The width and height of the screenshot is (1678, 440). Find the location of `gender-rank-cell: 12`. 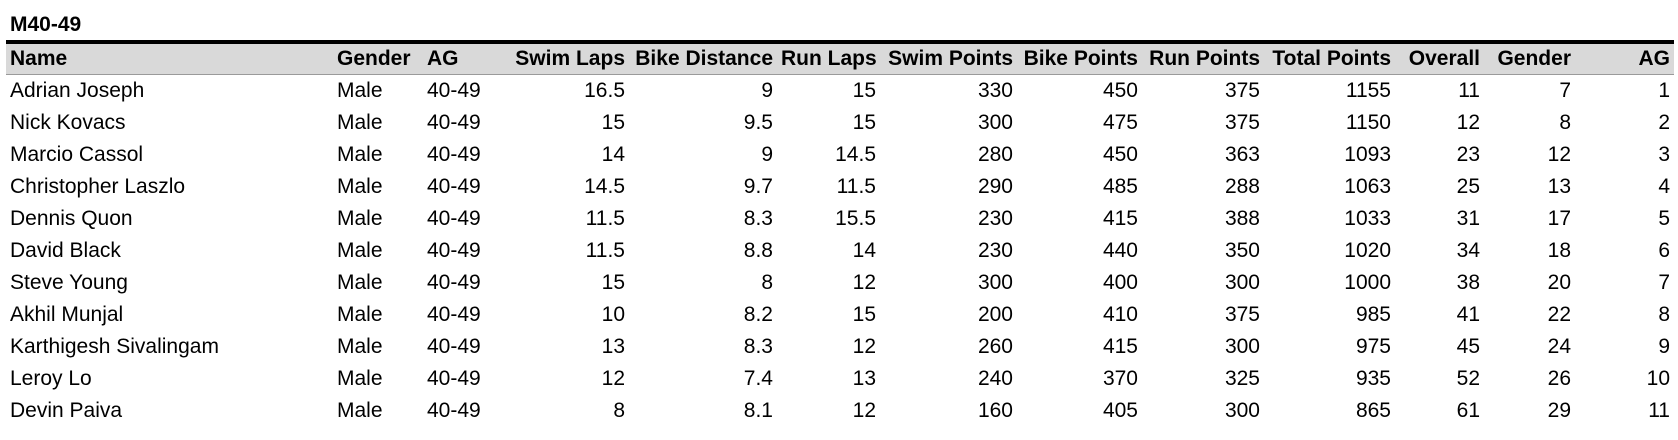

gender-rank-cell: 12 is located at coordinates (1559, 154).